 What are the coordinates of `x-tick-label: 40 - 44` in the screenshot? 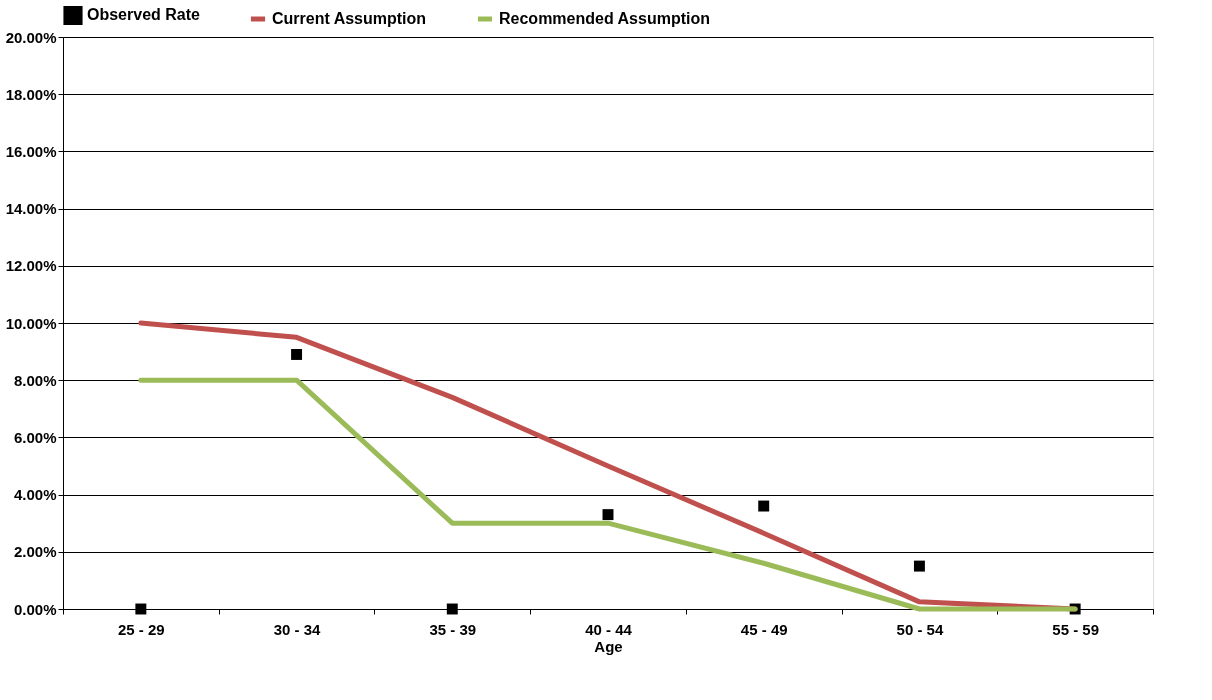 It's located at (609, 629).